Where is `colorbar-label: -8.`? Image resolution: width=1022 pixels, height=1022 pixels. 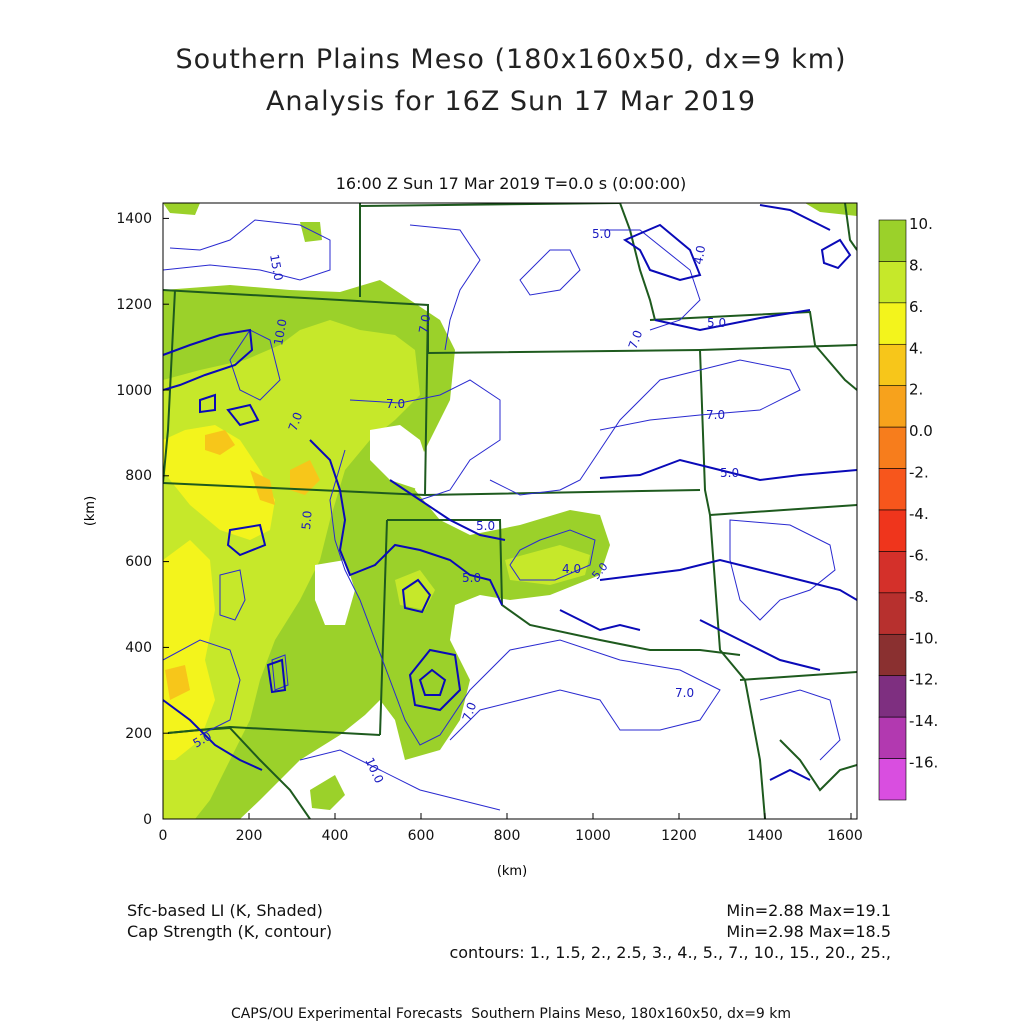
colorbar-label: -8. is located at coordinates (919, 597).